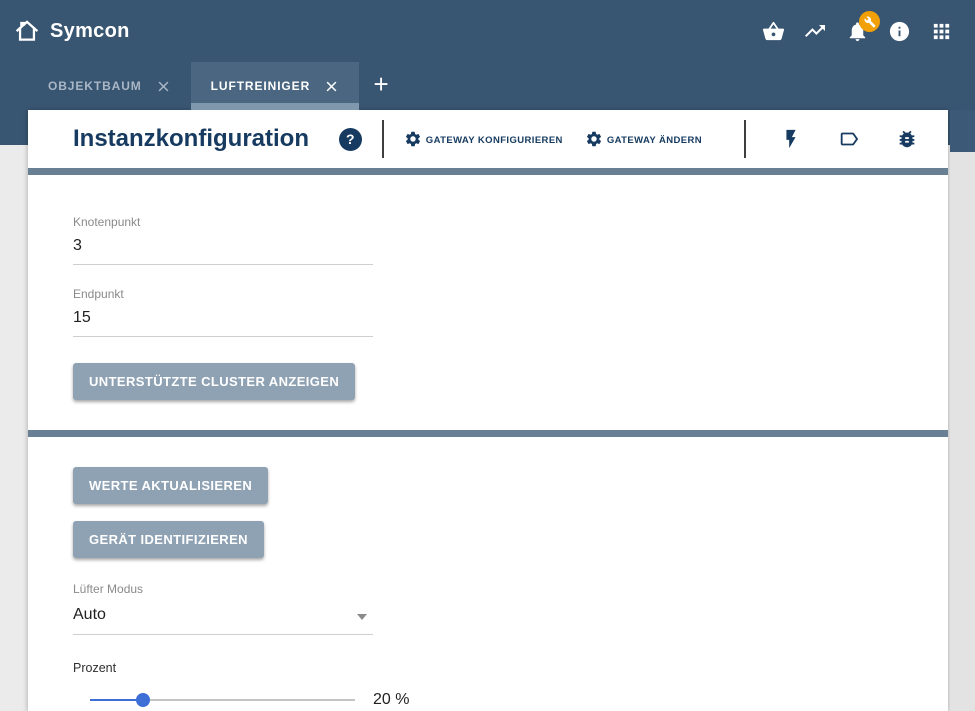 Image resolution: width=975 pixels, height=711 pixels. What do you see at coordinates (275, 106) in the screenshot?
I see `active-tab-indicator` at bounding box center [275, 106].